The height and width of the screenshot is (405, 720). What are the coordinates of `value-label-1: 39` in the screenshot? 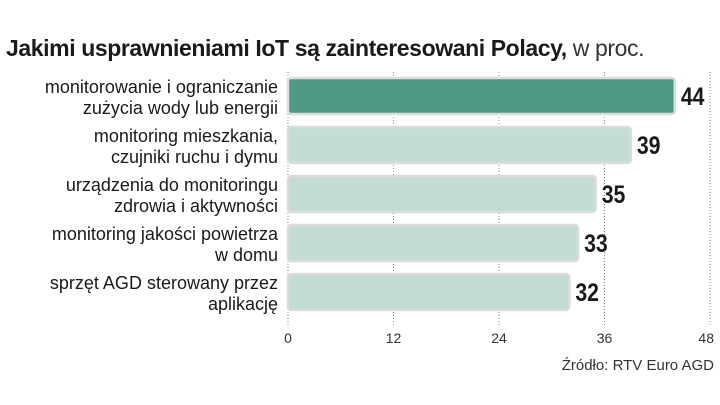 It's located at (649, 145).